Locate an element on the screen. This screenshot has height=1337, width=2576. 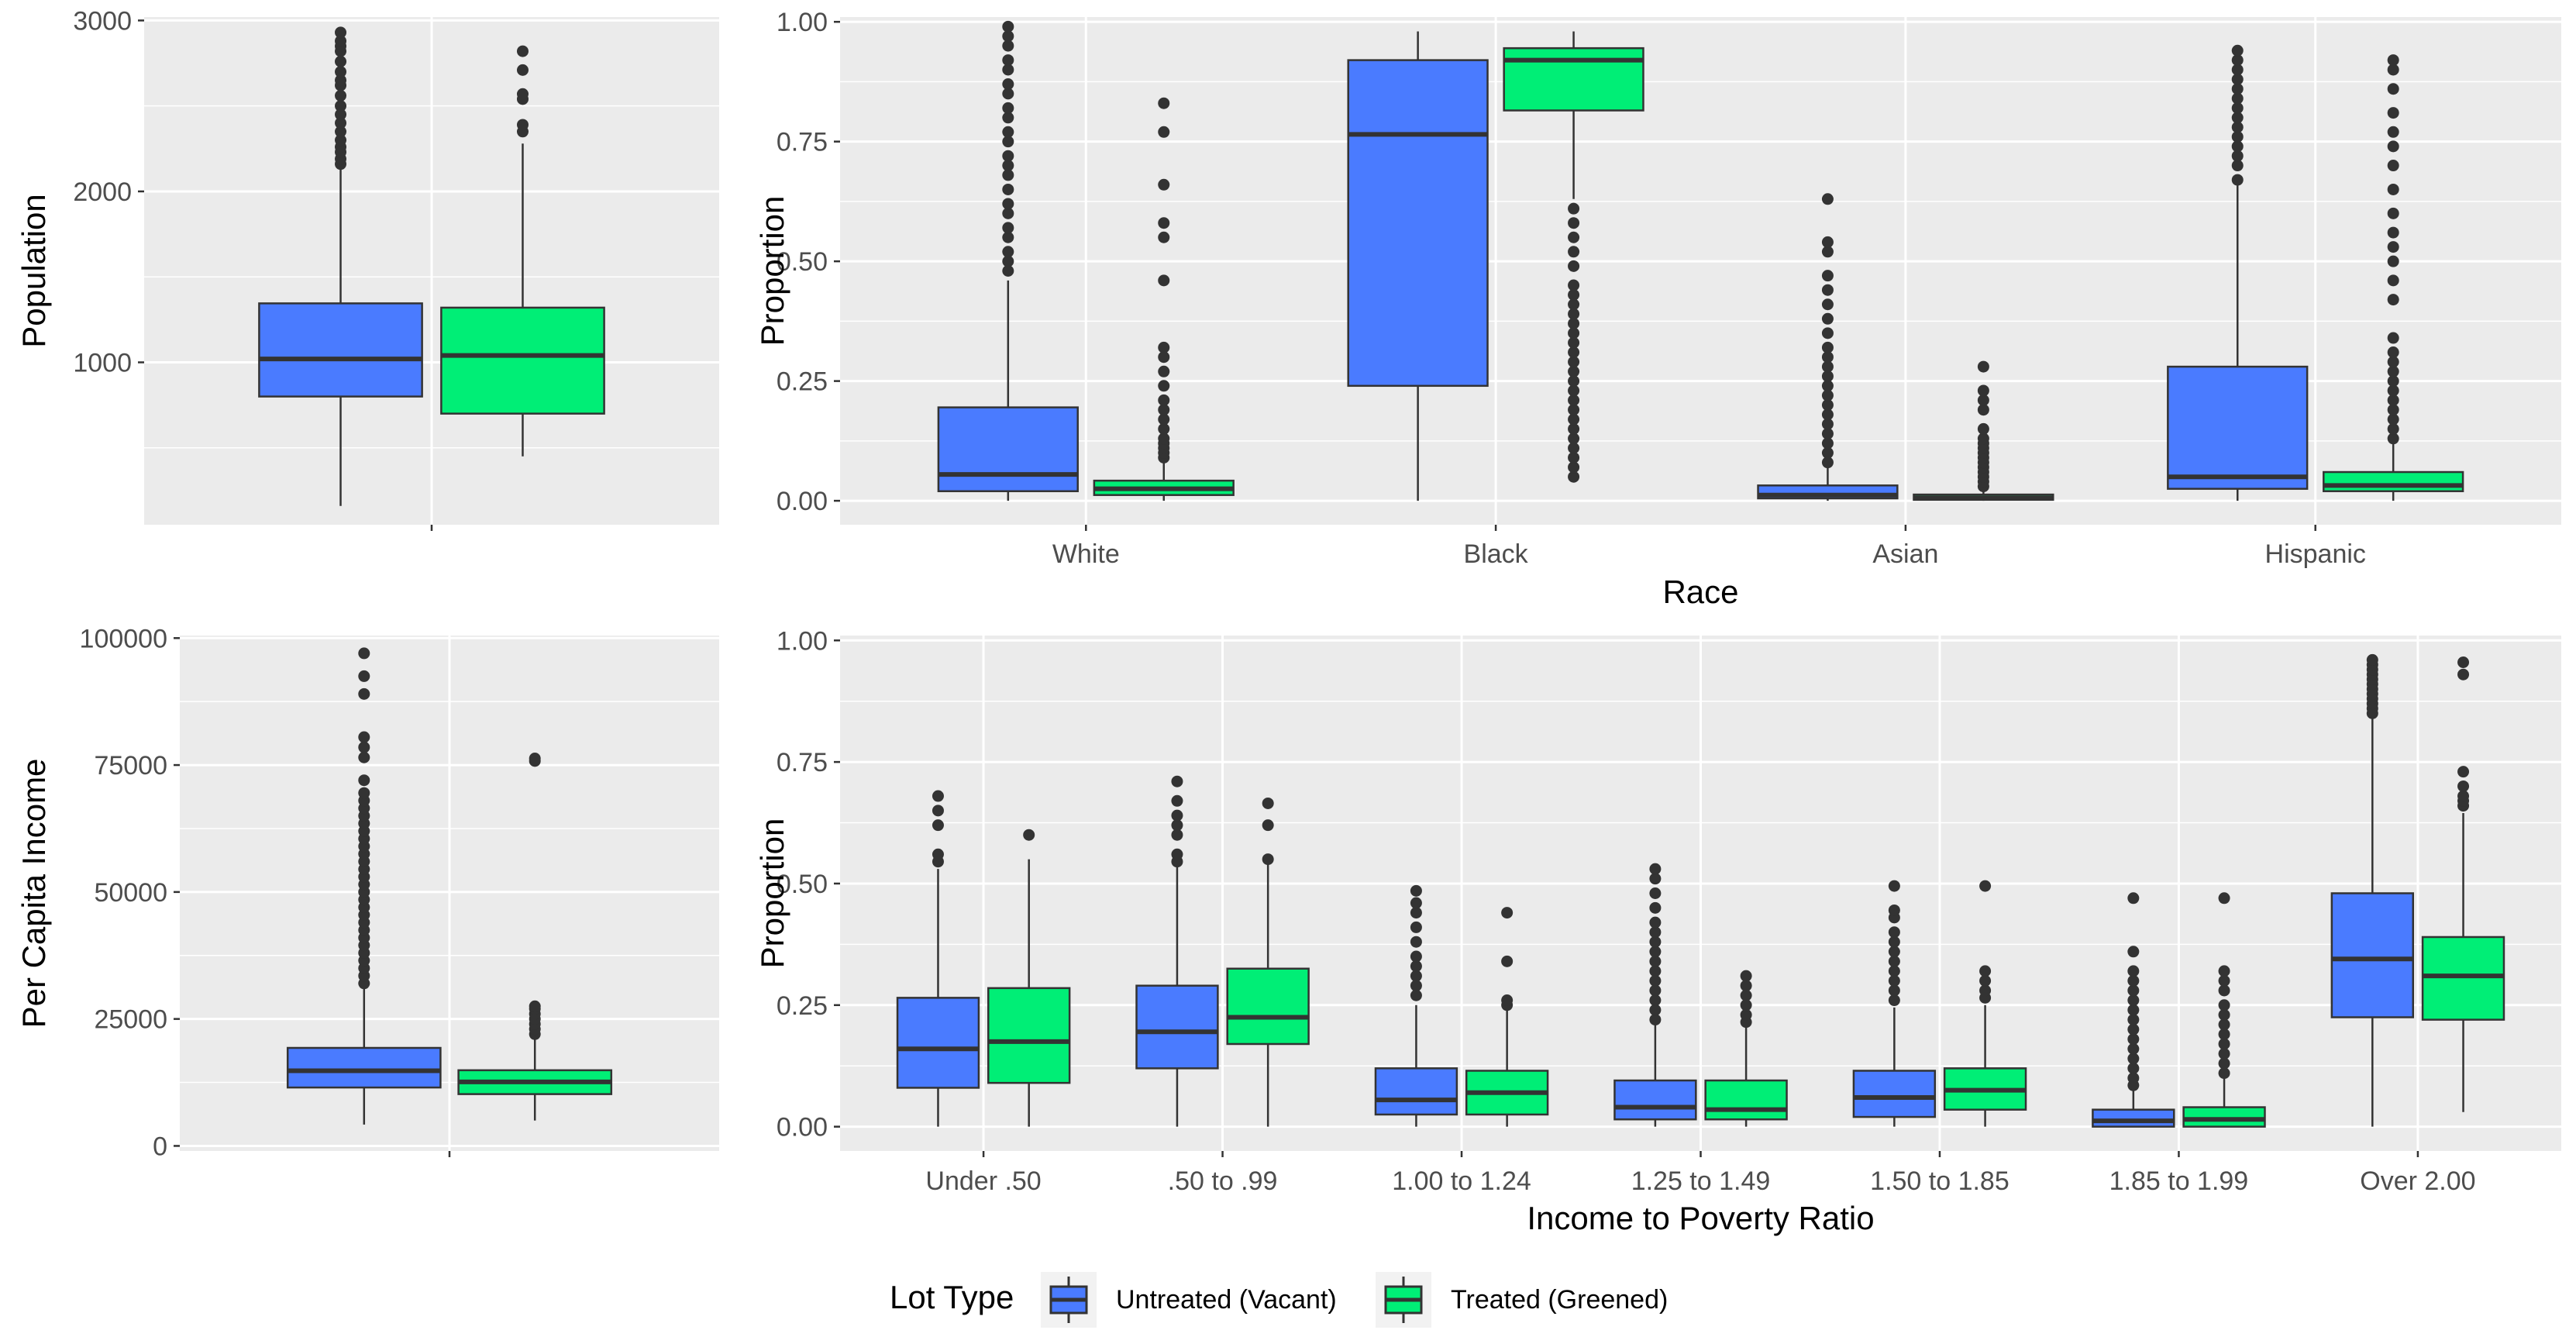
legend-title: Lot Type is located at coordinates (952, 1297).